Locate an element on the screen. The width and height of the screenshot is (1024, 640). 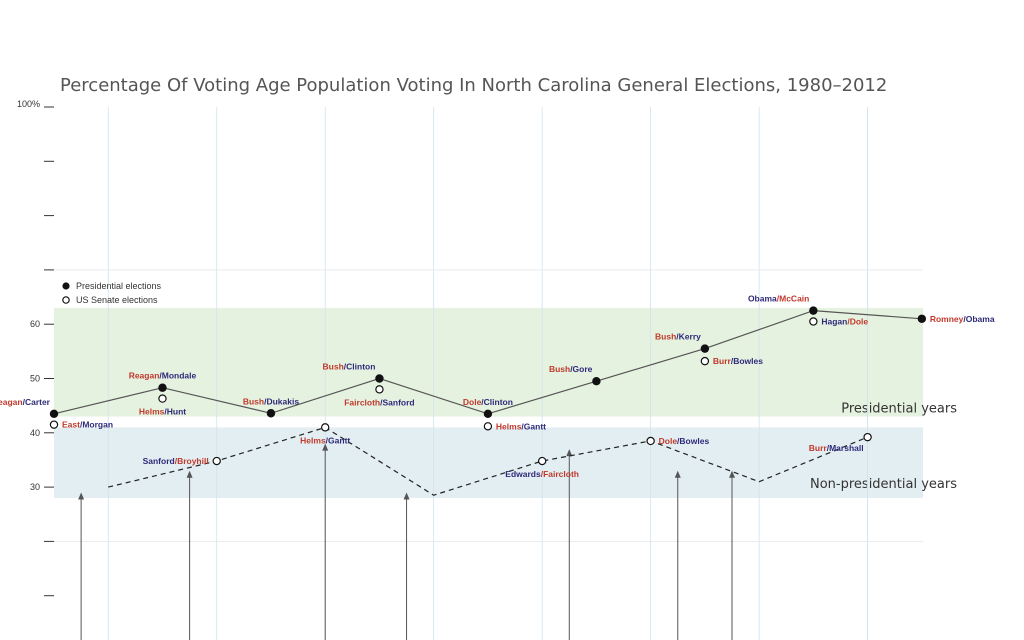
band is located at coordinates (488, 462).